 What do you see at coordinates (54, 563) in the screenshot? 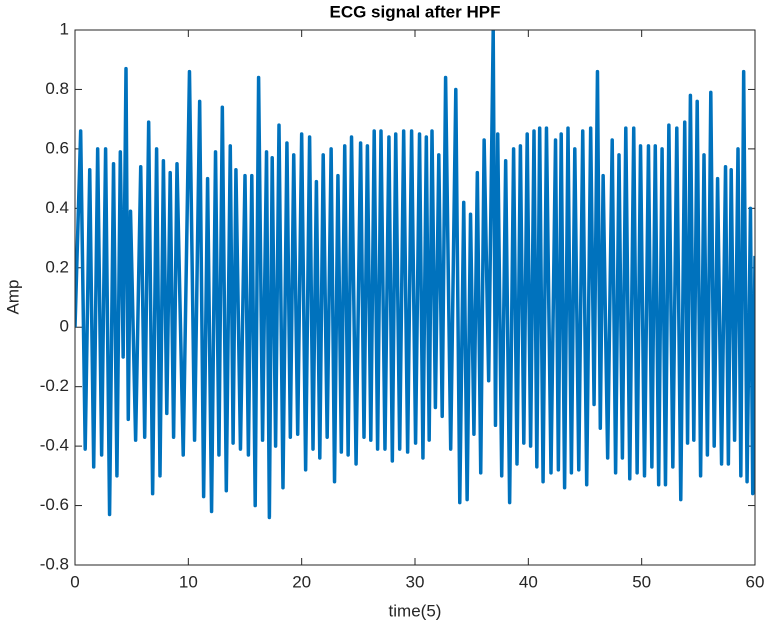
I see `y-tick-label: -0.8` at bounding box center [54, 563].